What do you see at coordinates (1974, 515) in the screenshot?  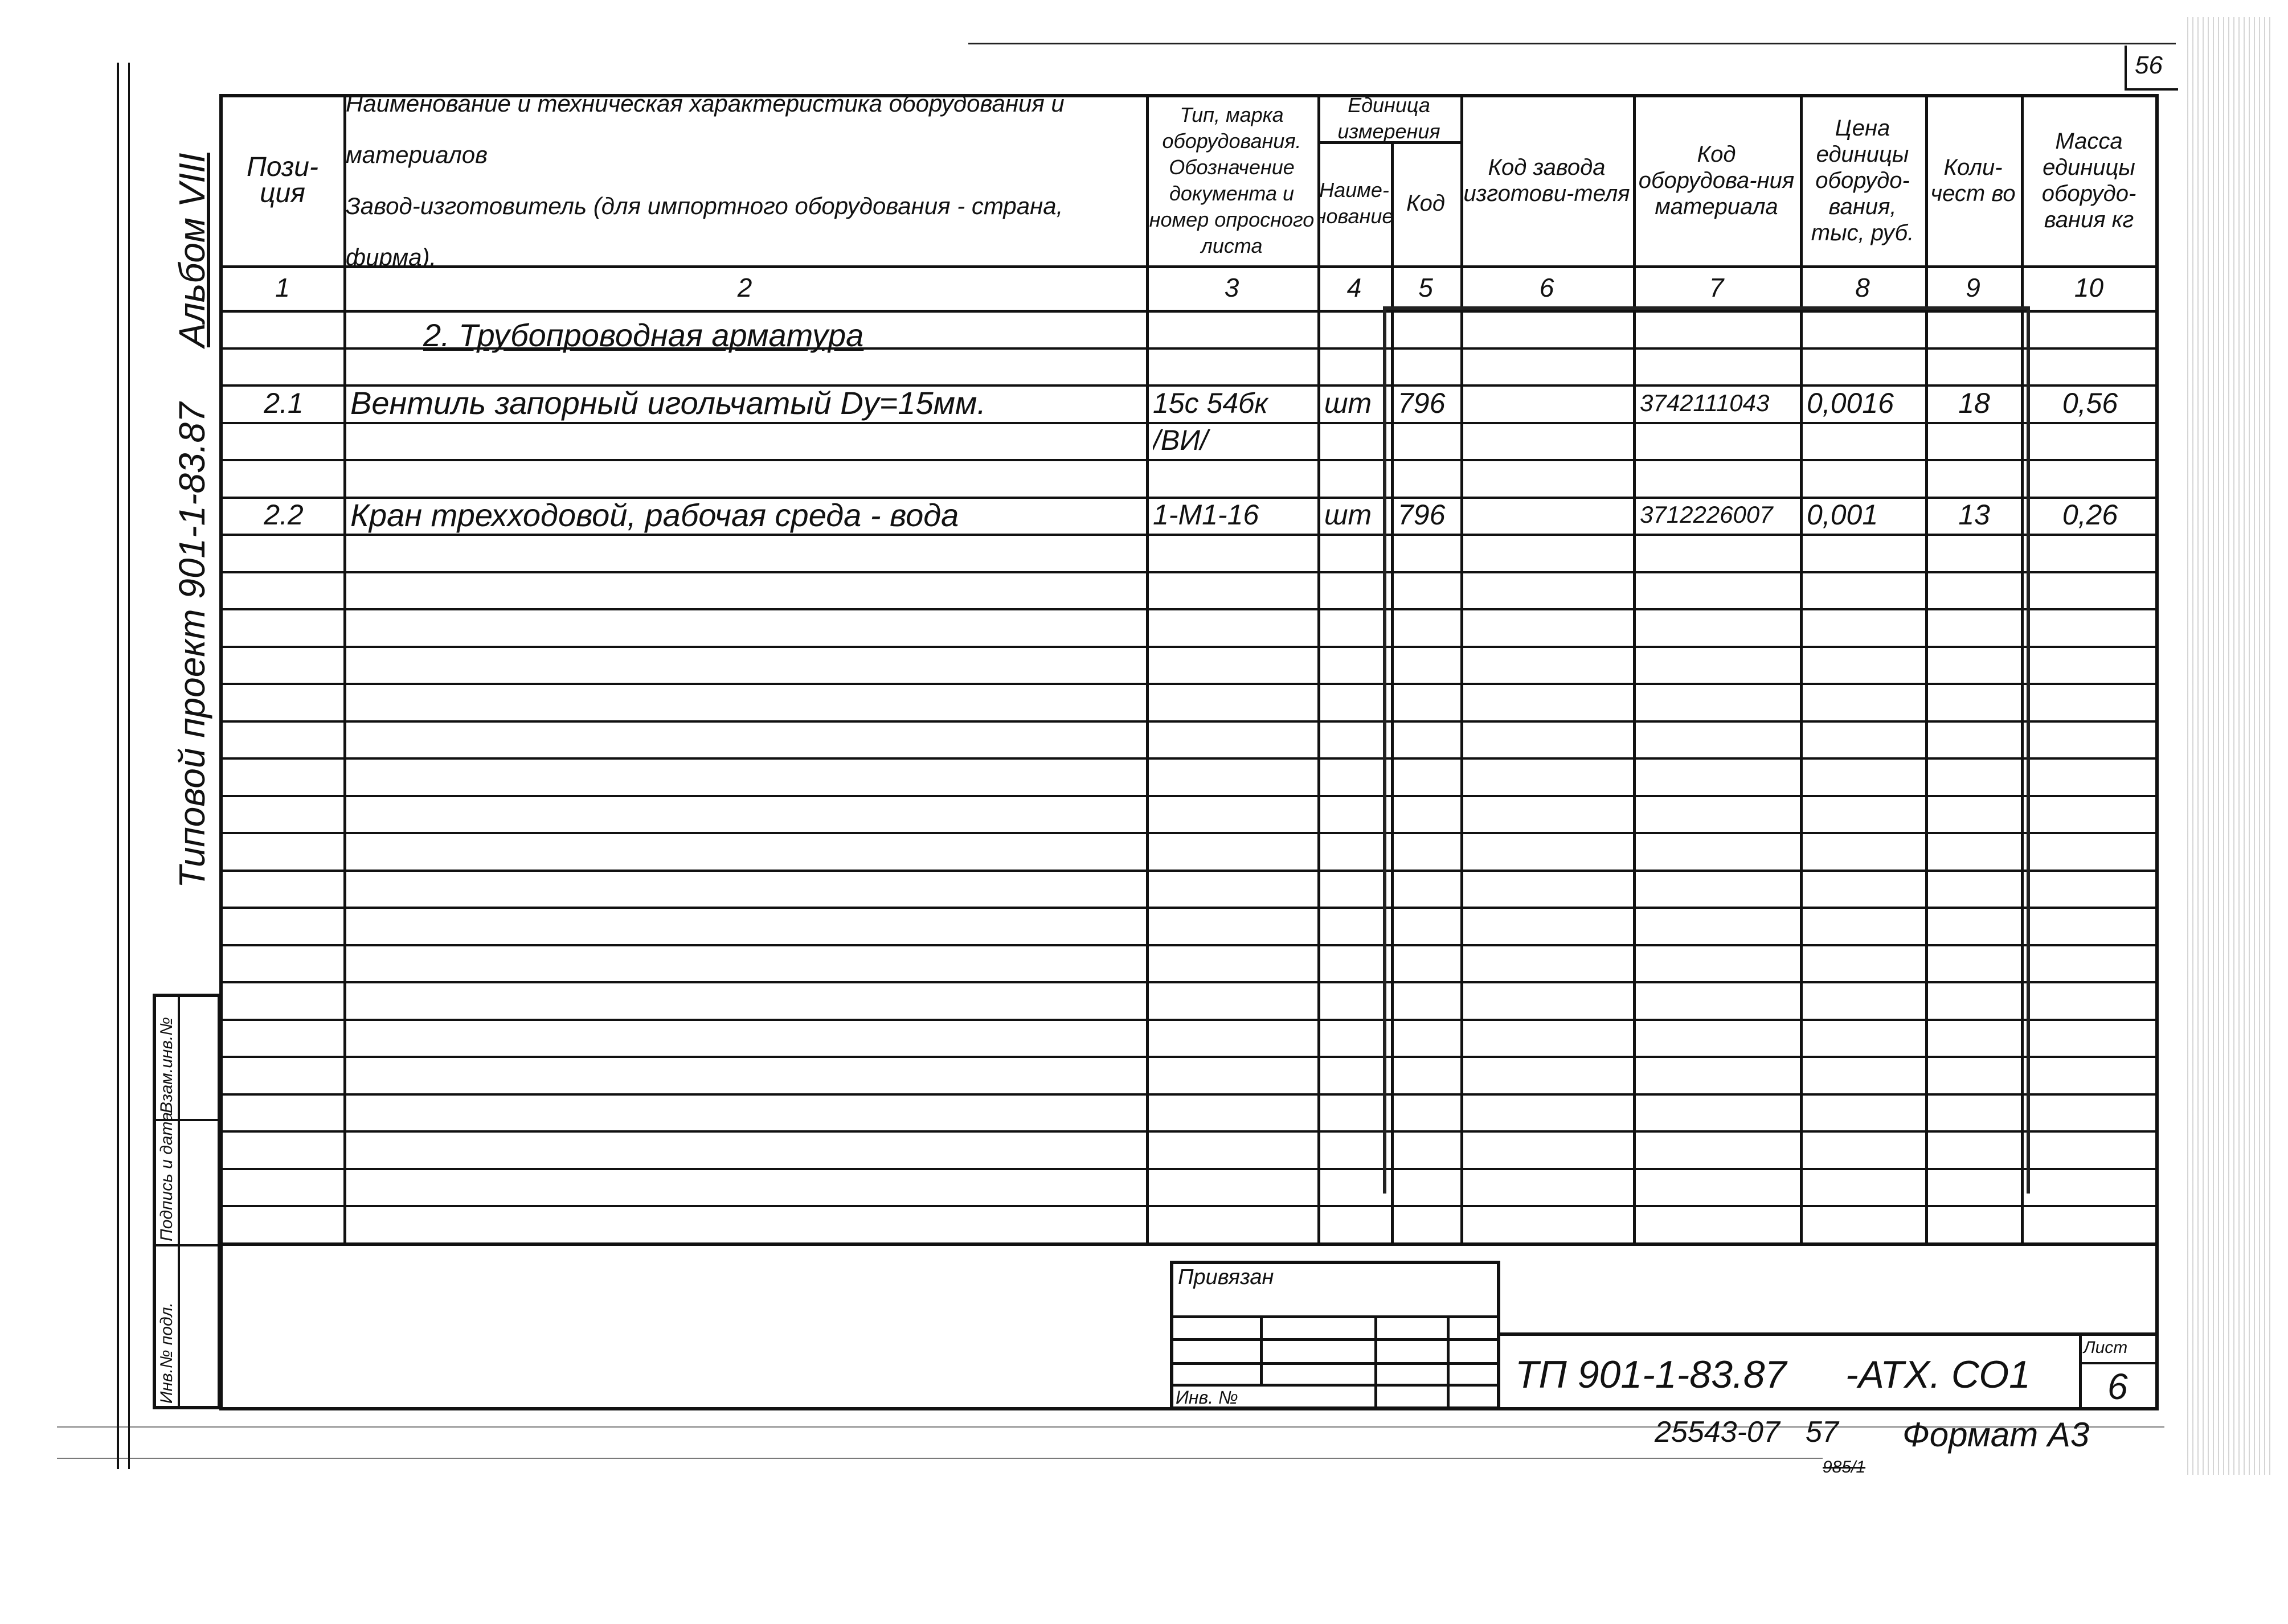 I see `cell-qty: 13` at bounding box center [1974, 515].